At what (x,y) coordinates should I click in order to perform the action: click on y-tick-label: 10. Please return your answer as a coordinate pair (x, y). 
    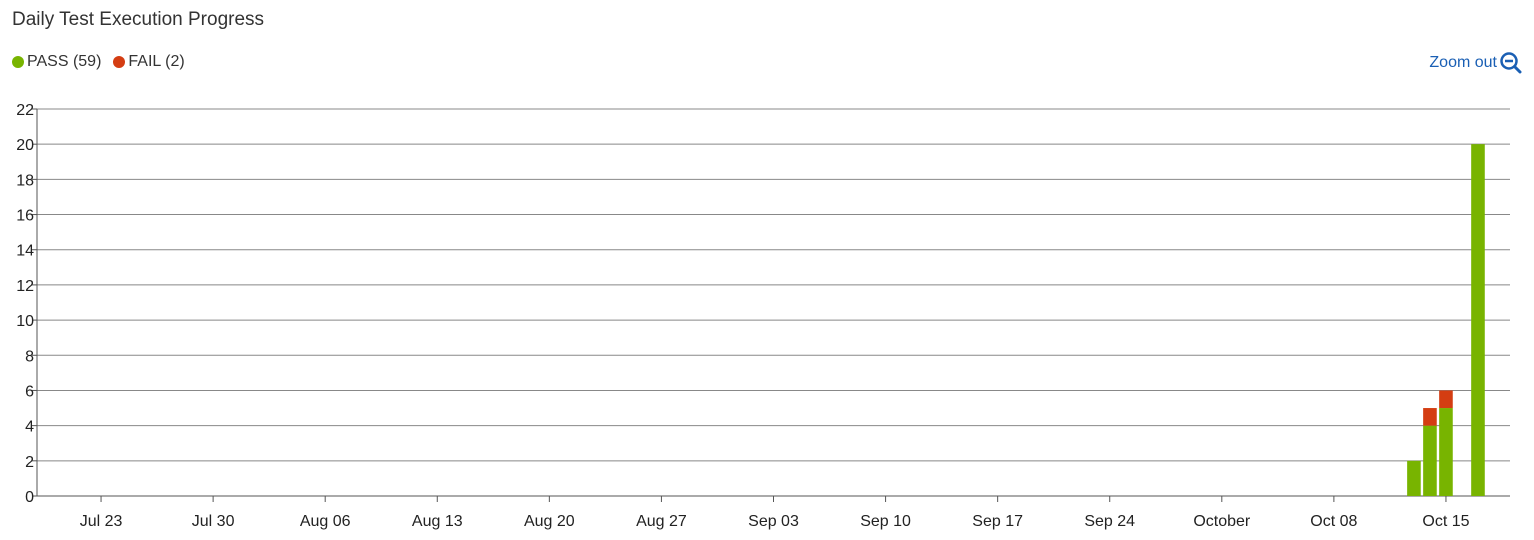
    Looking at the image, I should click on (25, 321).